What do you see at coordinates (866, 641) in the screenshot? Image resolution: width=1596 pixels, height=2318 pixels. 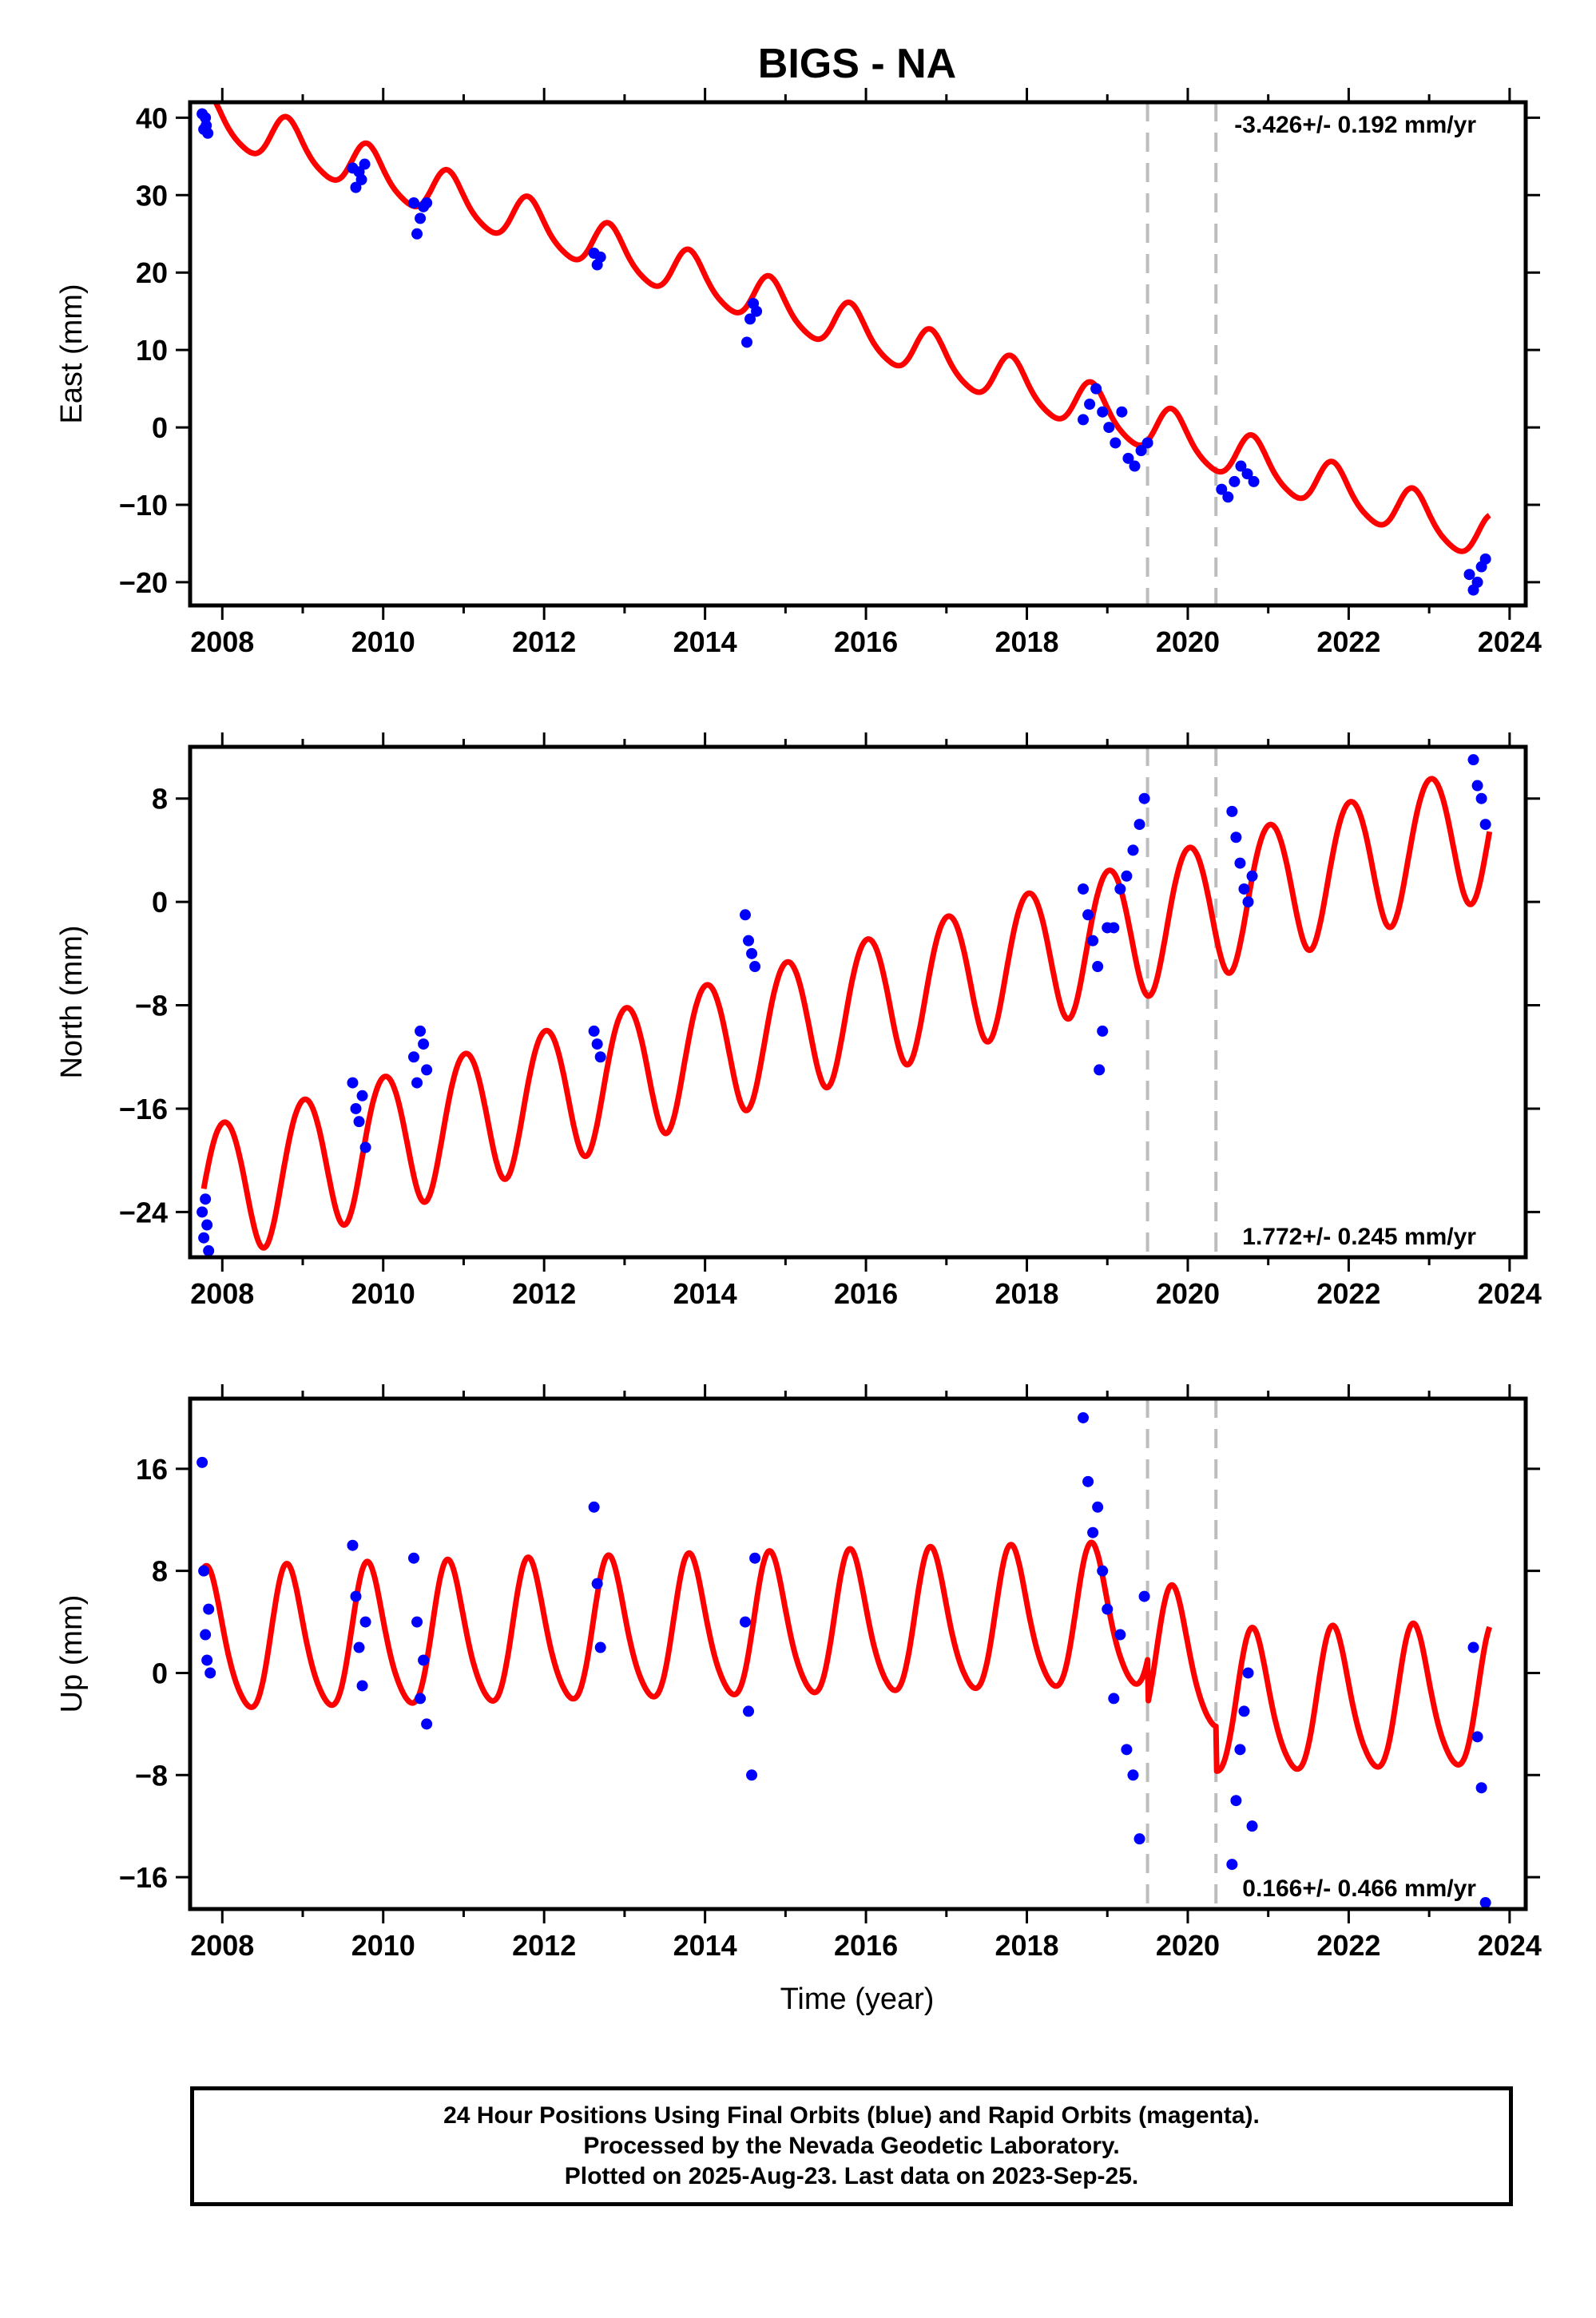 I see `x-tick-label: 2016` at bounding box center [866, 641].